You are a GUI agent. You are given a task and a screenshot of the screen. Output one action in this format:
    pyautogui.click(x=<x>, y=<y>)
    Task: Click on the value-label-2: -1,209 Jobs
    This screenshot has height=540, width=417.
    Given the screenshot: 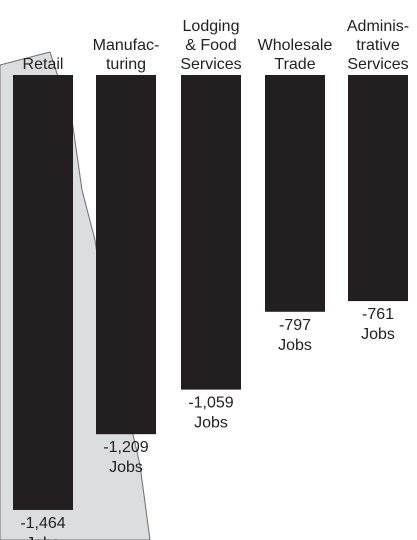 What is the action you would take?
    pyautogui.click(x=125, y=457)
    